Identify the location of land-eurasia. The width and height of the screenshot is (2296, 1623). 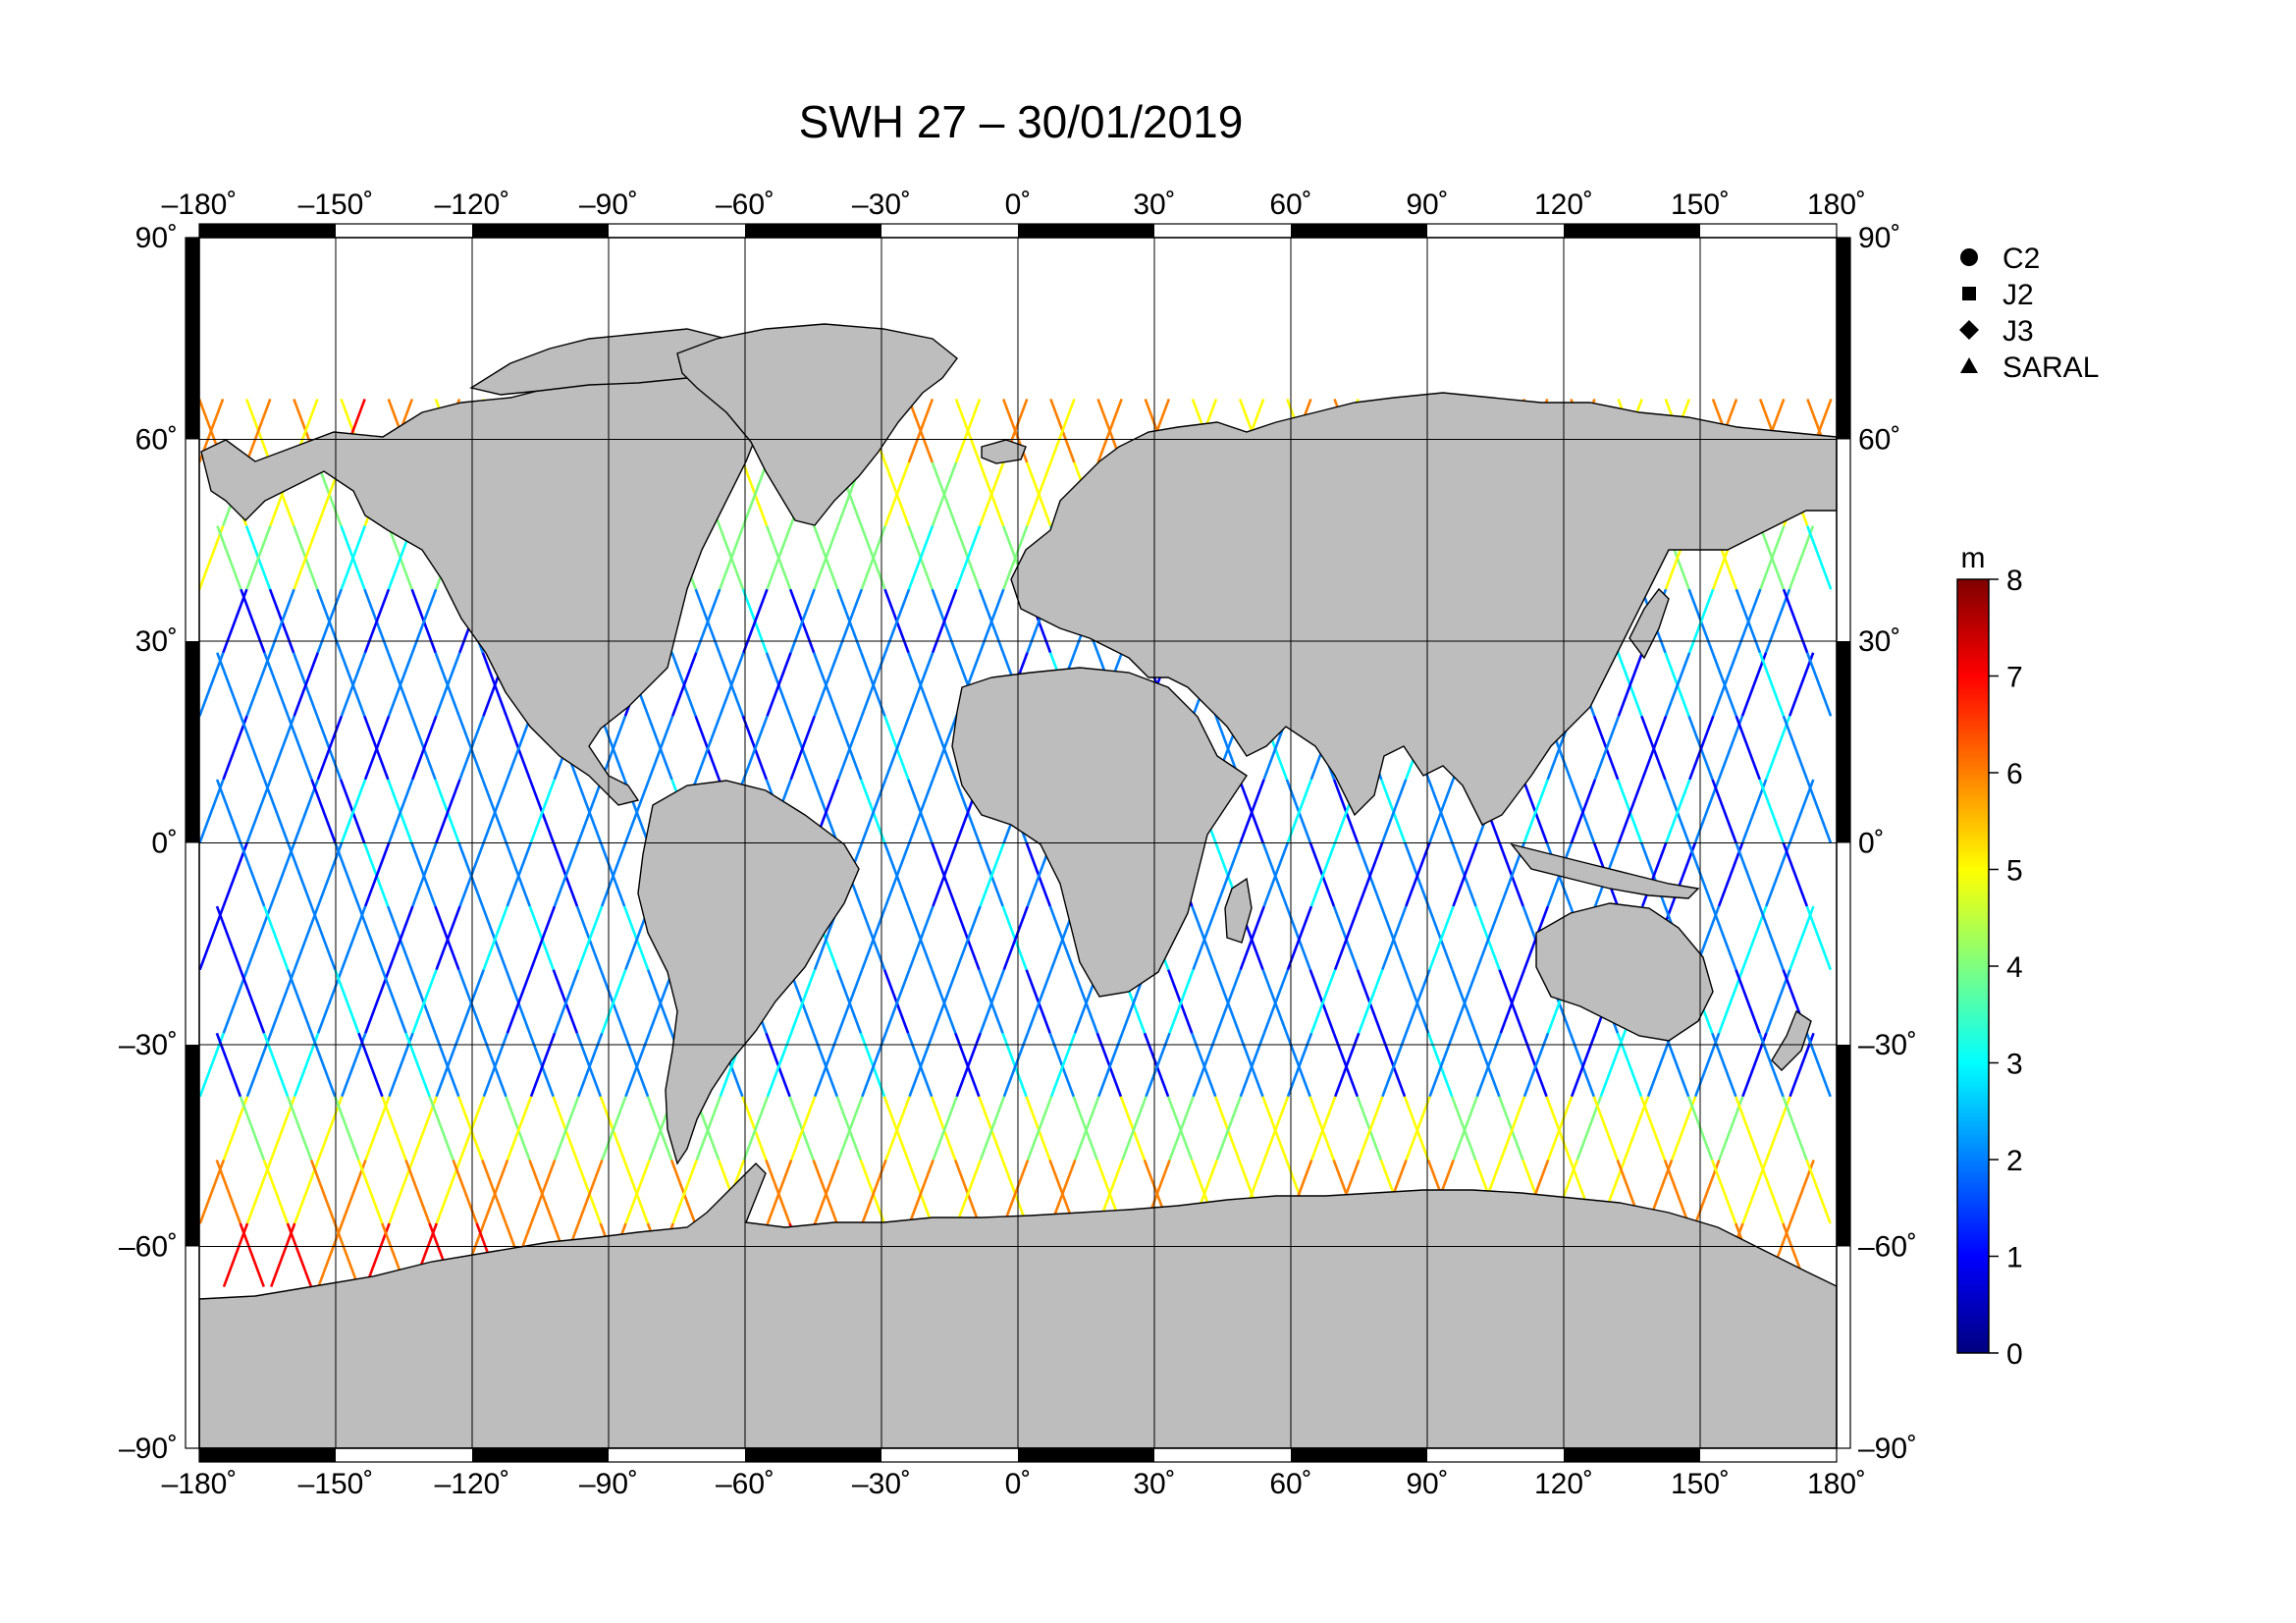
(1423, 609).